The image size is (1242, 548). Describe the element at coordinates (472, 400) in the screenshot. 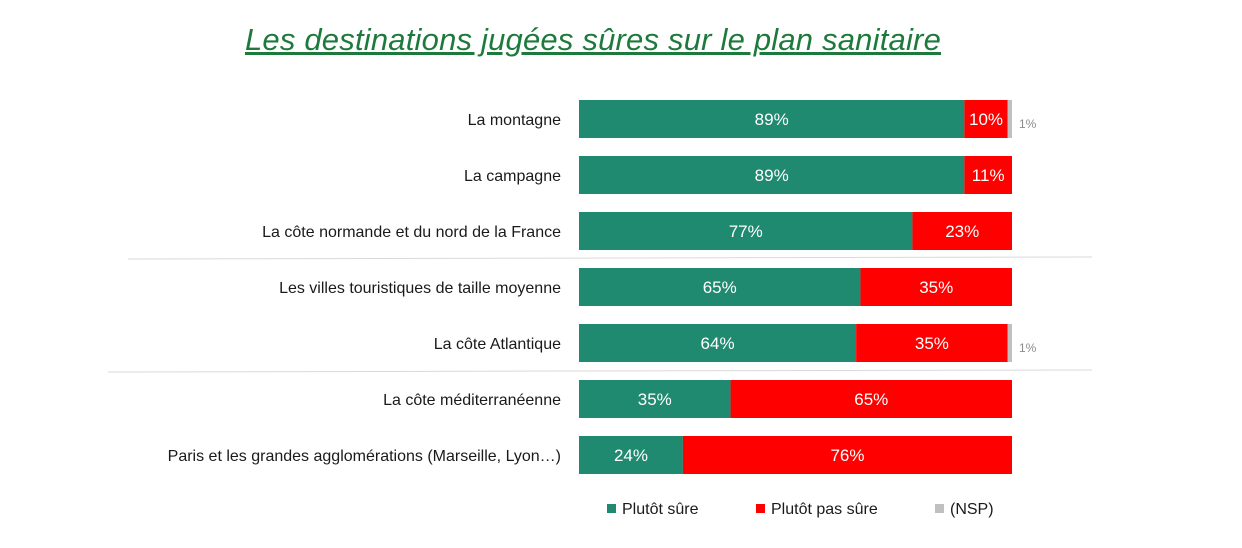

I see `category-label: La côte méditerranéenne` at that location.